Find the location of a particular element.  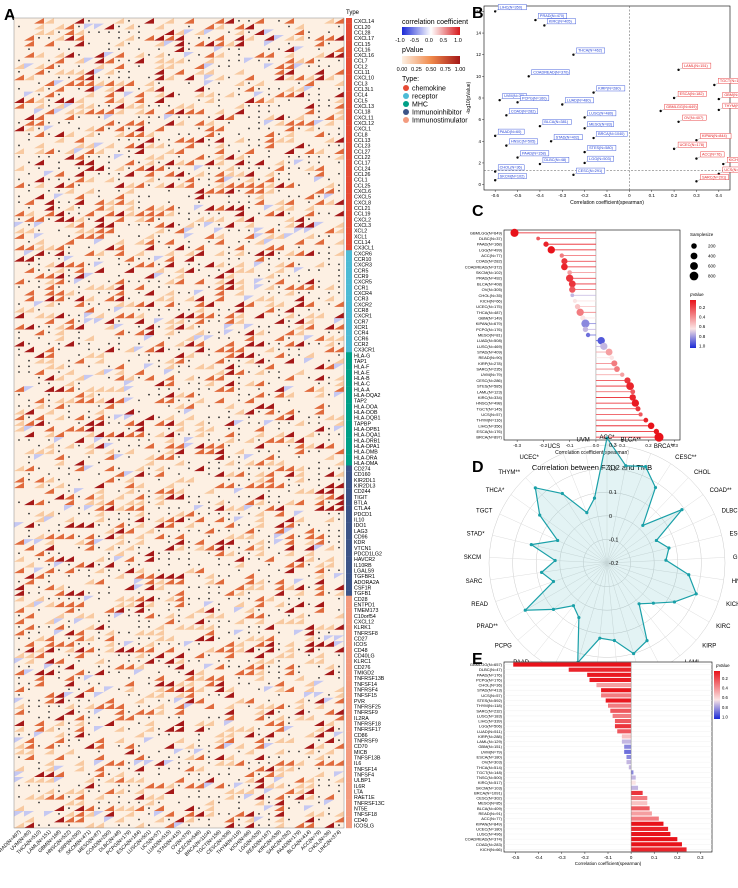

row-gene-label: HLA-DQB1 is located at coordinates (367, 419).